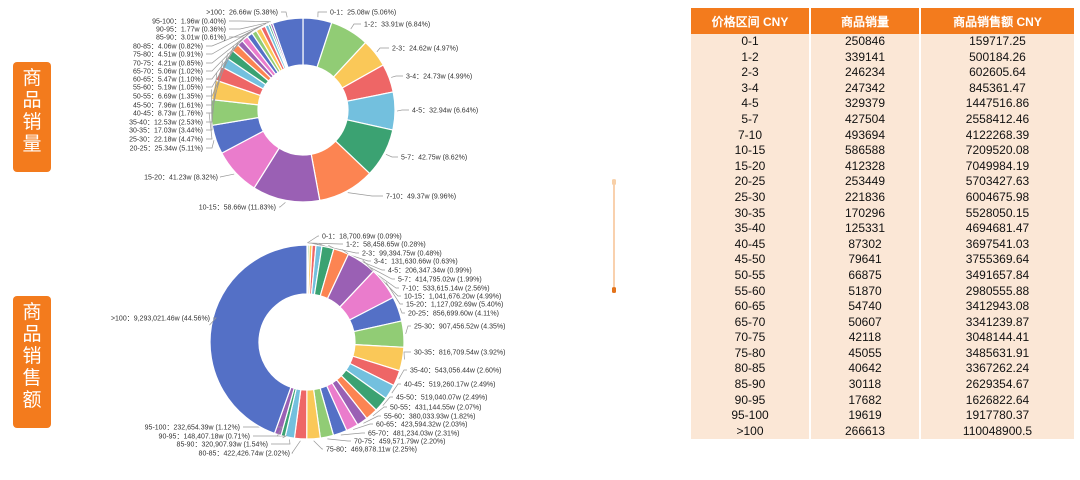 Image resolution: width=1080 pixels, height=480 pixels. I want to click on timeline-dot-top, so click(614, 182).